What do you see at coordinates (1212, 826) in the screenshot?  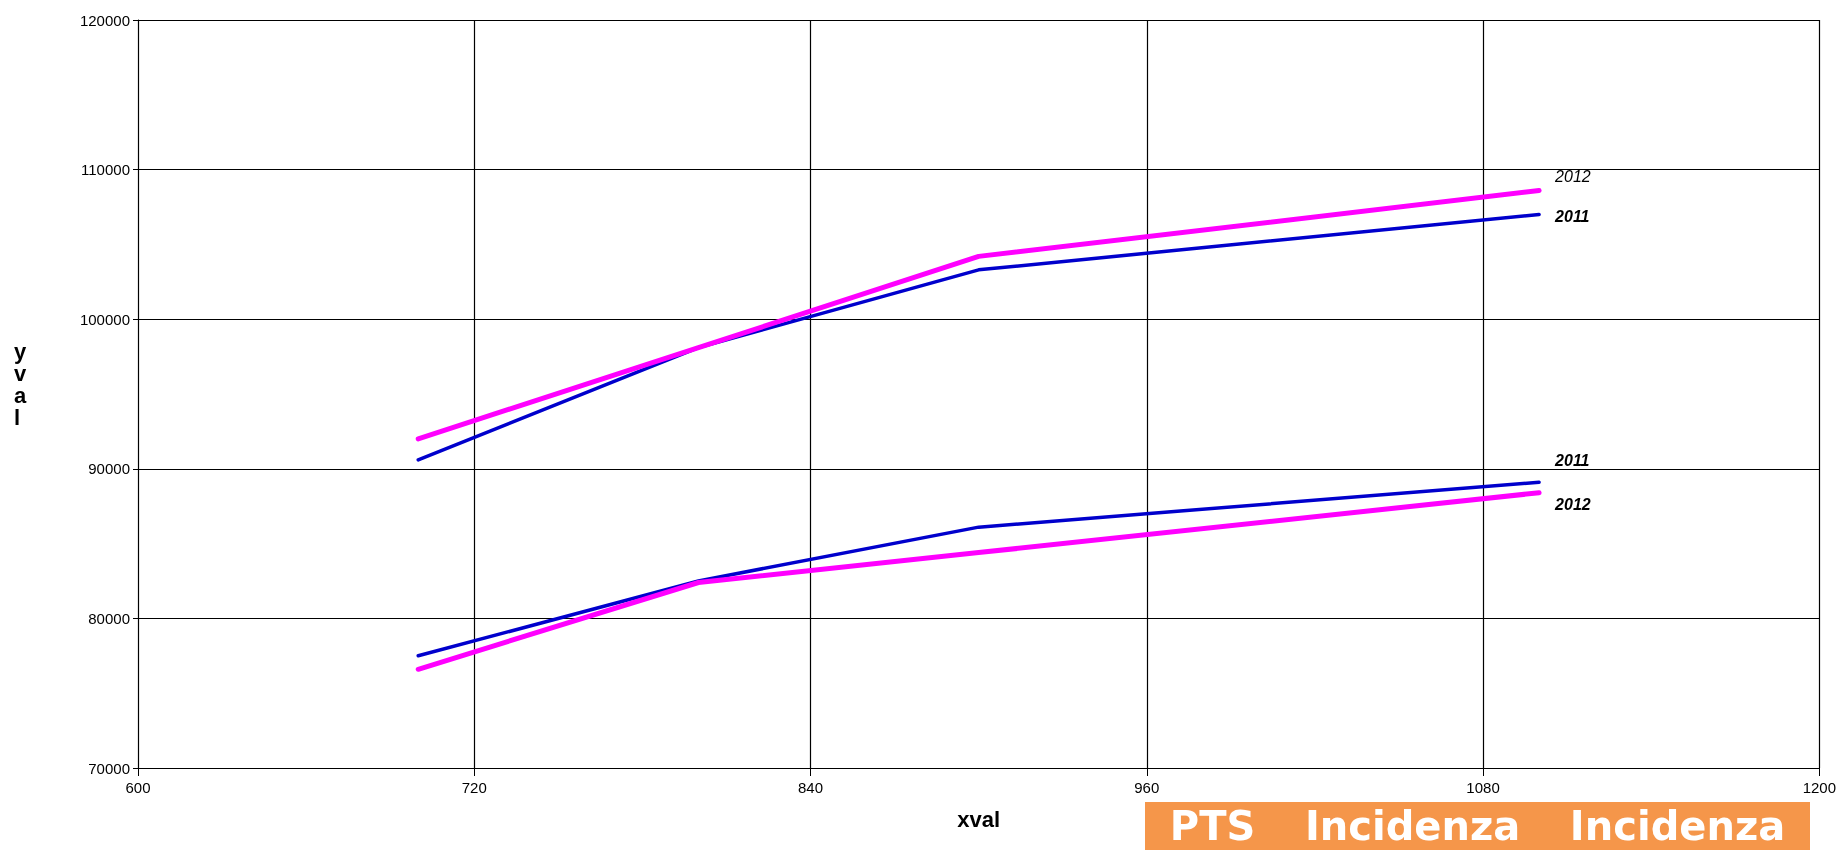 I see `text: PTS` at bounding box center [1212, 826].